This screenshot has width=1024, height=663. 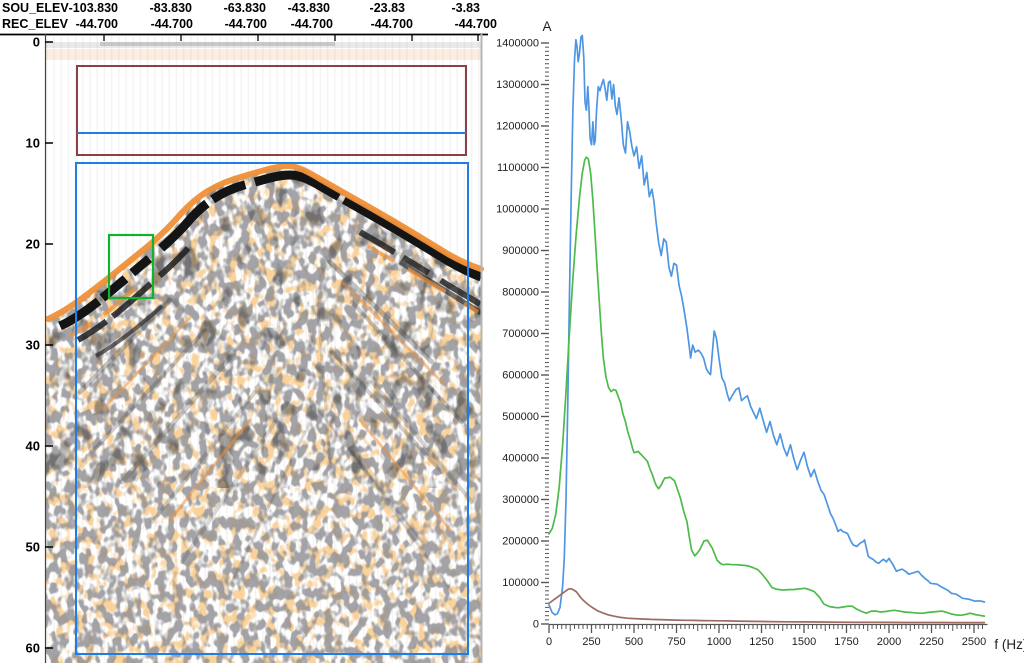 What do you see at coordinates (1009, 644) in the screenshot?
I see `x-axis-title: f (Hz)` at bounding box center [1009, 644].